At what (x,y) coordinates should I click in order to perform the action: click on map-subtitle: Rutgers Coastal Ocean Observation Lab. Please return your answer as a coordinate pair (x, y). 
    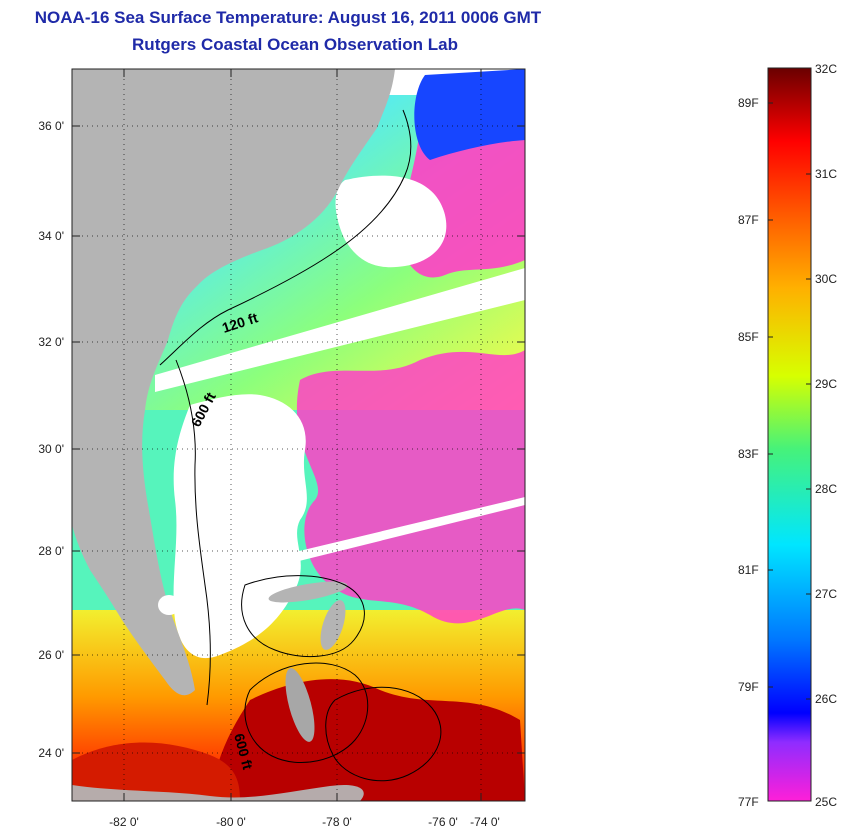
    Looking at the image, I should click on (295, 44).